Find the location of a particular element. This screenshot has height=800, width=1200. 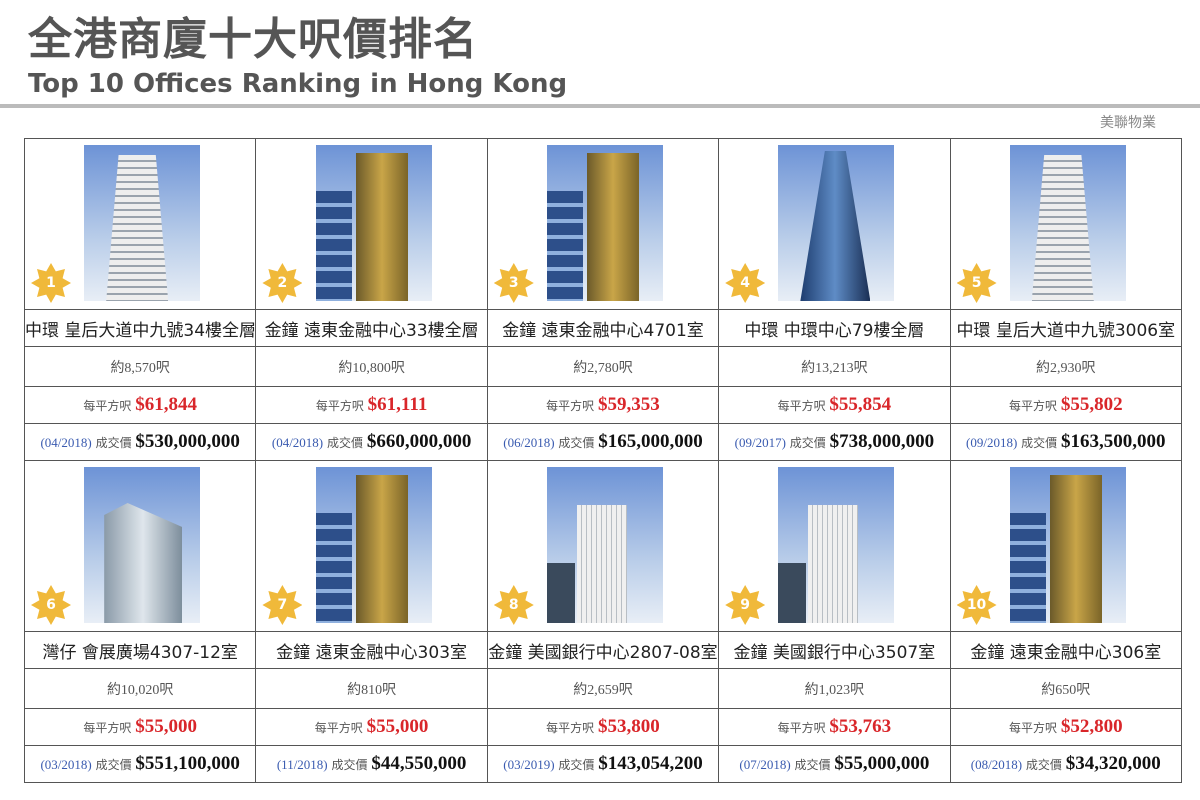

transaction-price: (04/2018) 成交價 $530,000,000 is located at coordinates (140, 442).